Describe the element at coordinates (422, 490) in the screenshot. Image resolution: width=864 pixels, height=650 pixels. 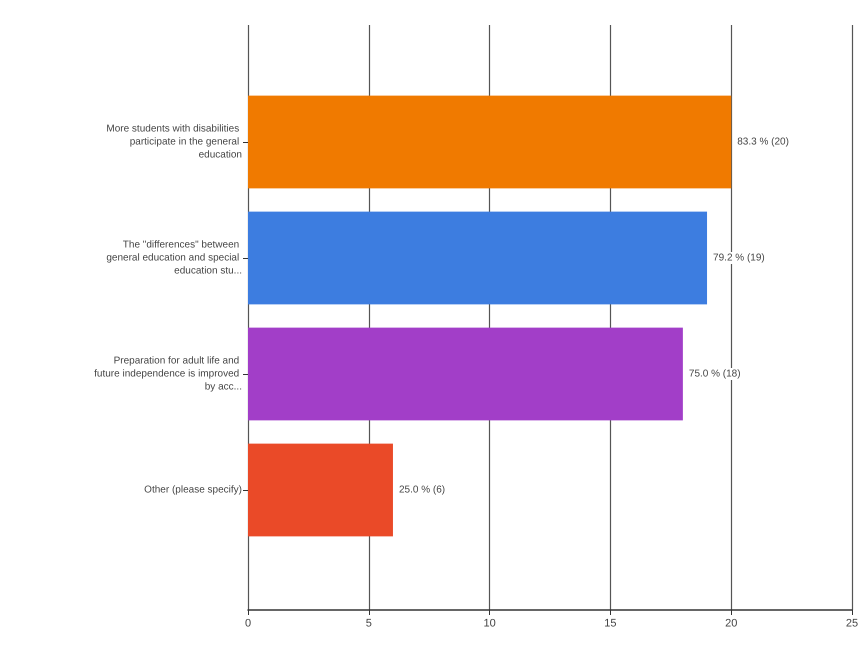
I see `data-label: 25.0 % (6)` at that location.